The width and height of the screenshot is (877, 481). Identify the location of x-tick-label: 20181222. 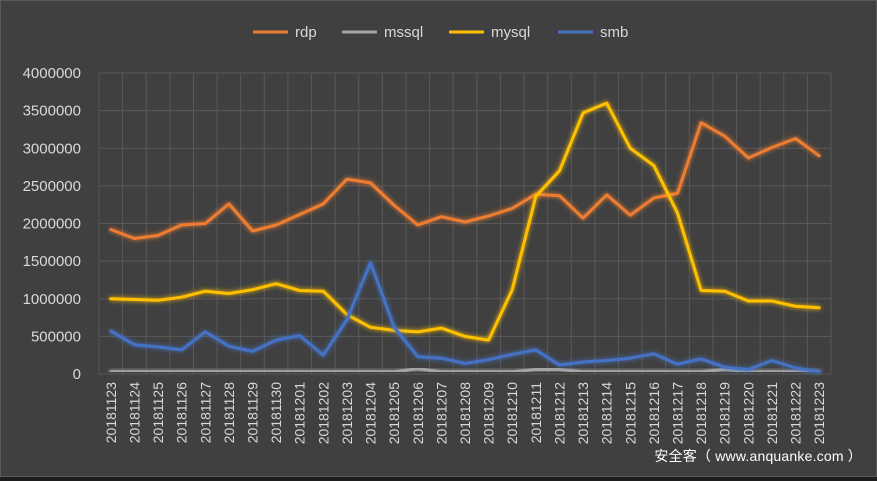
(796, 413).